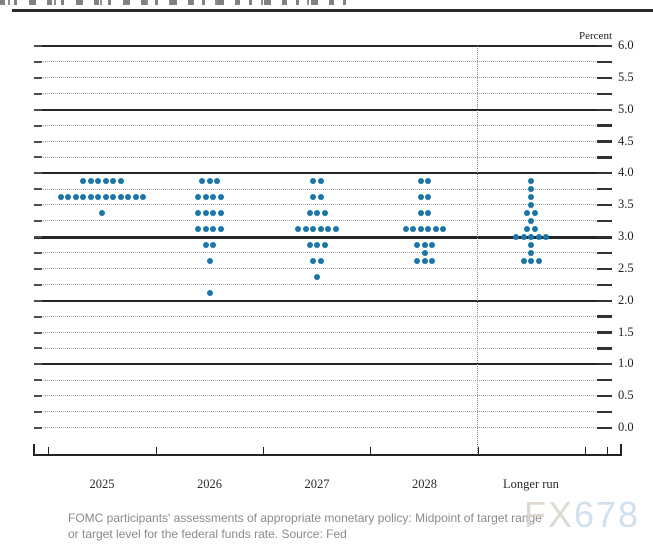 The width and height of the screenshot is (653, 554). Describe the element at coordinates (531, 484) in the screenshot. I see `x-axis-category-label: Longer run` at that location.